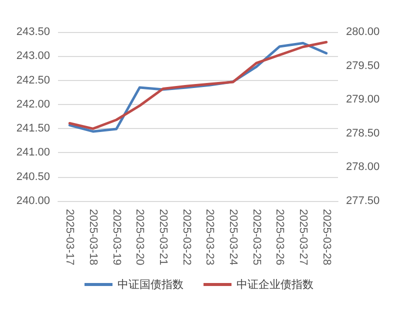 The width and height of the screenshot is (398, 309). What do you see at coordinates (33, 176) in the screenshot?
I see `y-tick-label: 240.50` at bounding box center [33, 176].